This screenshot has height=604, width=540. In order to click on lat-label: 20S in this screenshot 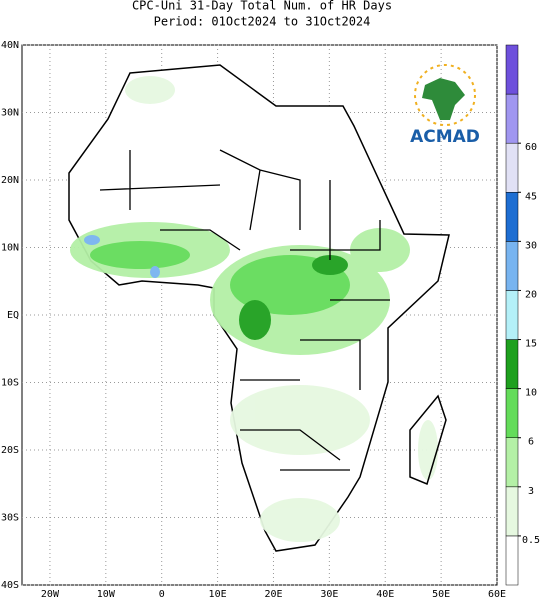, I will do `click(10, 450)`.